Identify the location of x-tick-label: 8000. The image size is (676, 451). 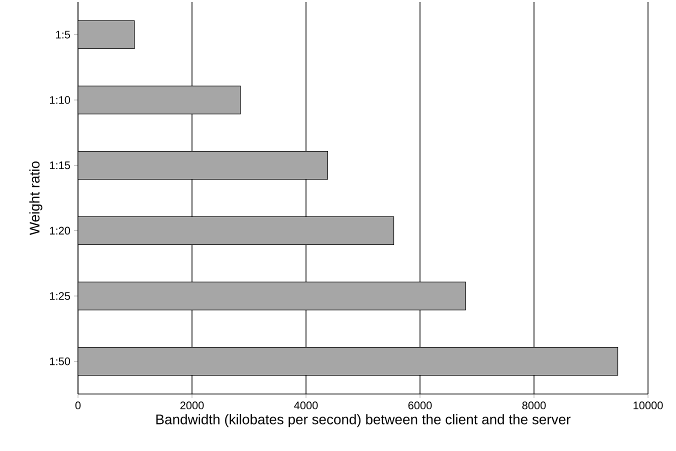
(534, 406).